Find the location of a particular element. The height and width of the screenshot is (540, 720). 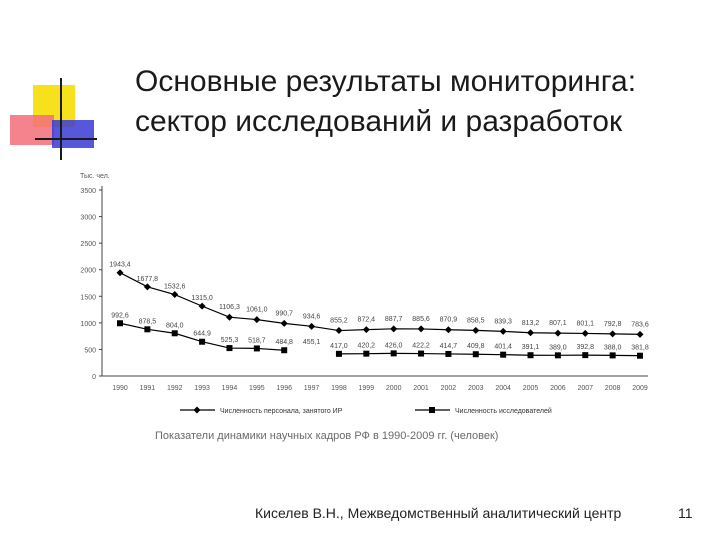

x-tick-label: 1994 is located at coordinates (230, 388).